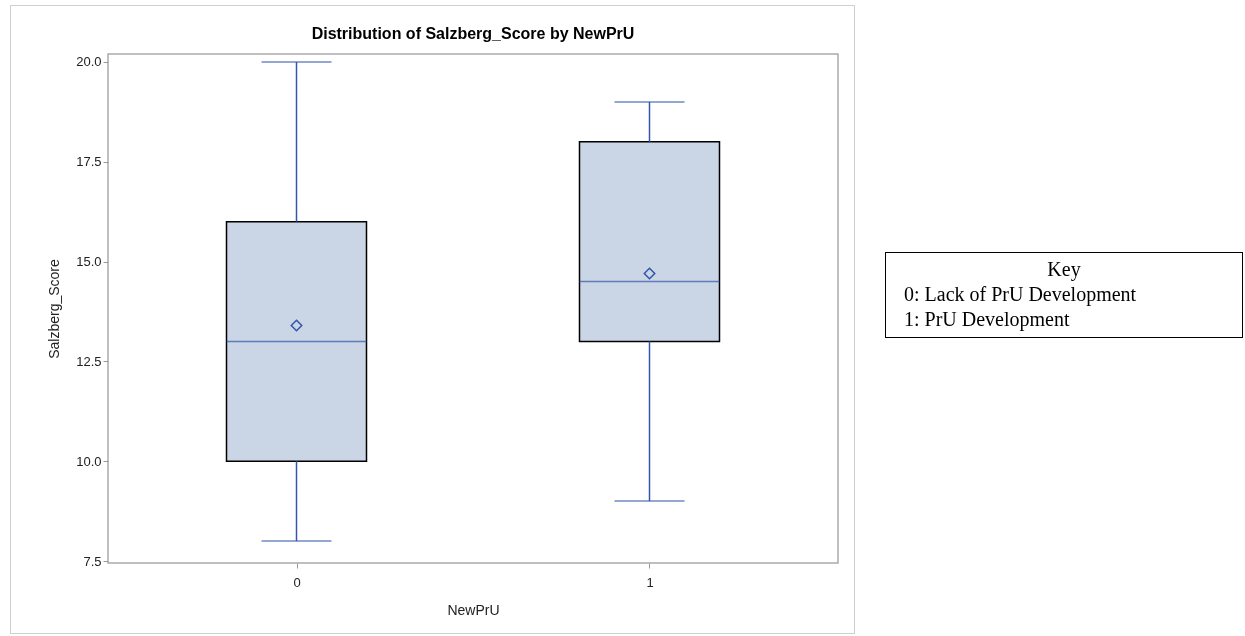 The height and width of the screenshot is (636, 1245). Describe the element at coordinates (89, 262) in the screenshot. I see `y-tick-label: 15.0` at that location.